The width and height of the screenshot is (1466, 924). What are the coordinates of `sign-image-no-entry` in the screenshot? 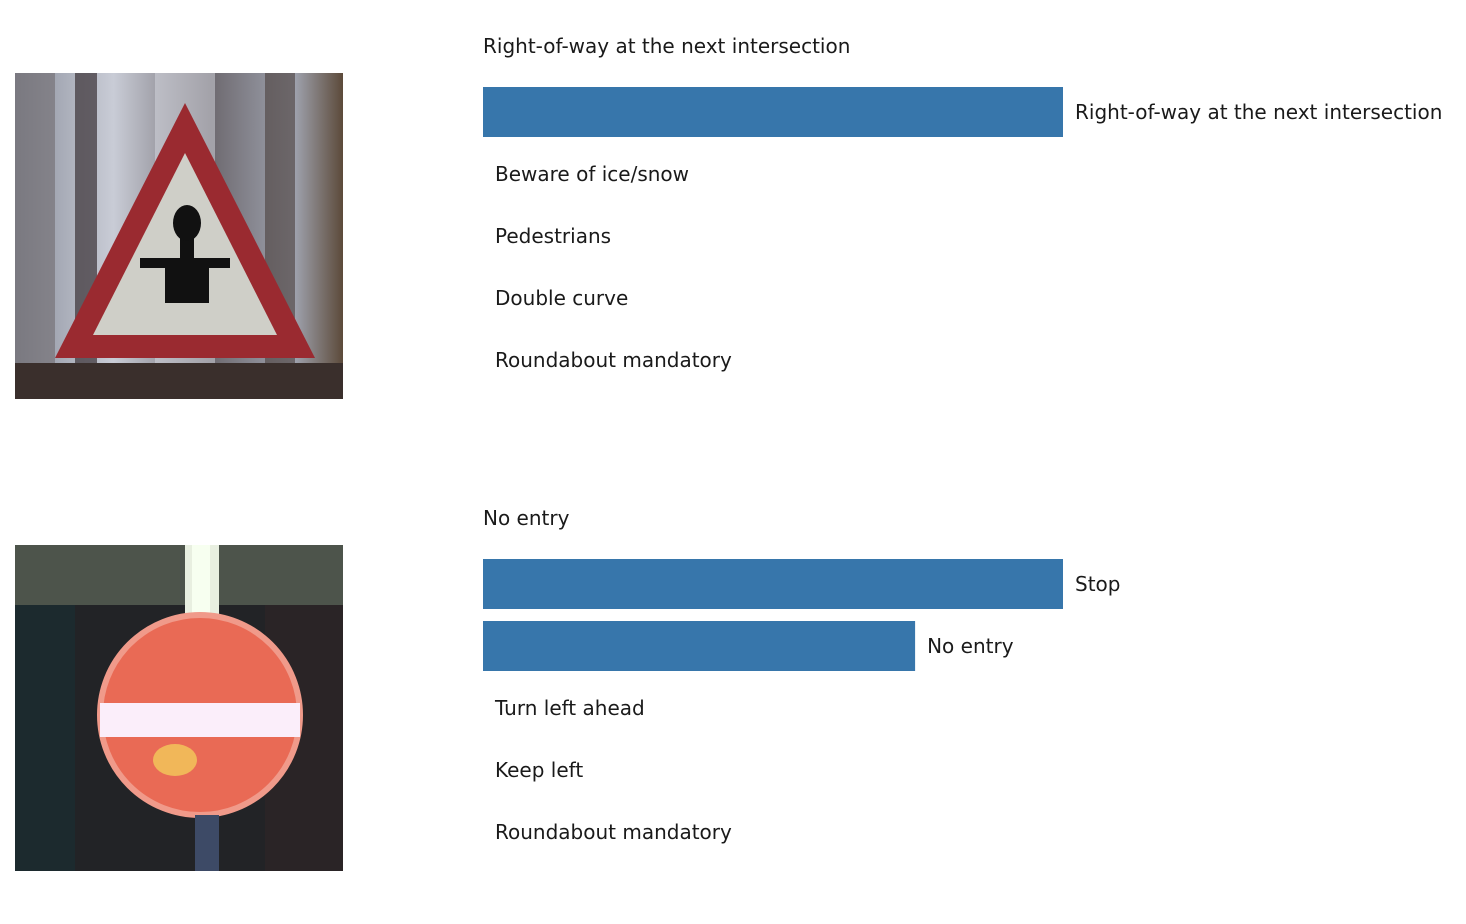 It's located at (179, 708).